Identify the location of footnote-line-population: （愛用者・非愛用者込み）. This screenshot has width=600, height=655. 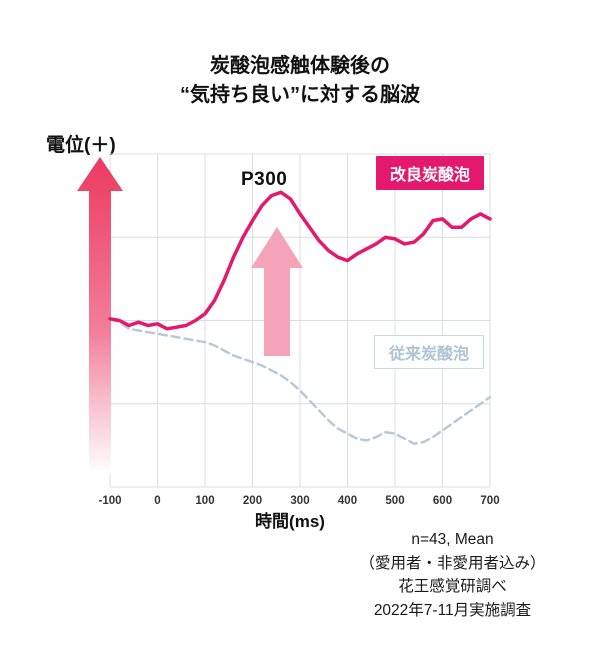
(452, 563).